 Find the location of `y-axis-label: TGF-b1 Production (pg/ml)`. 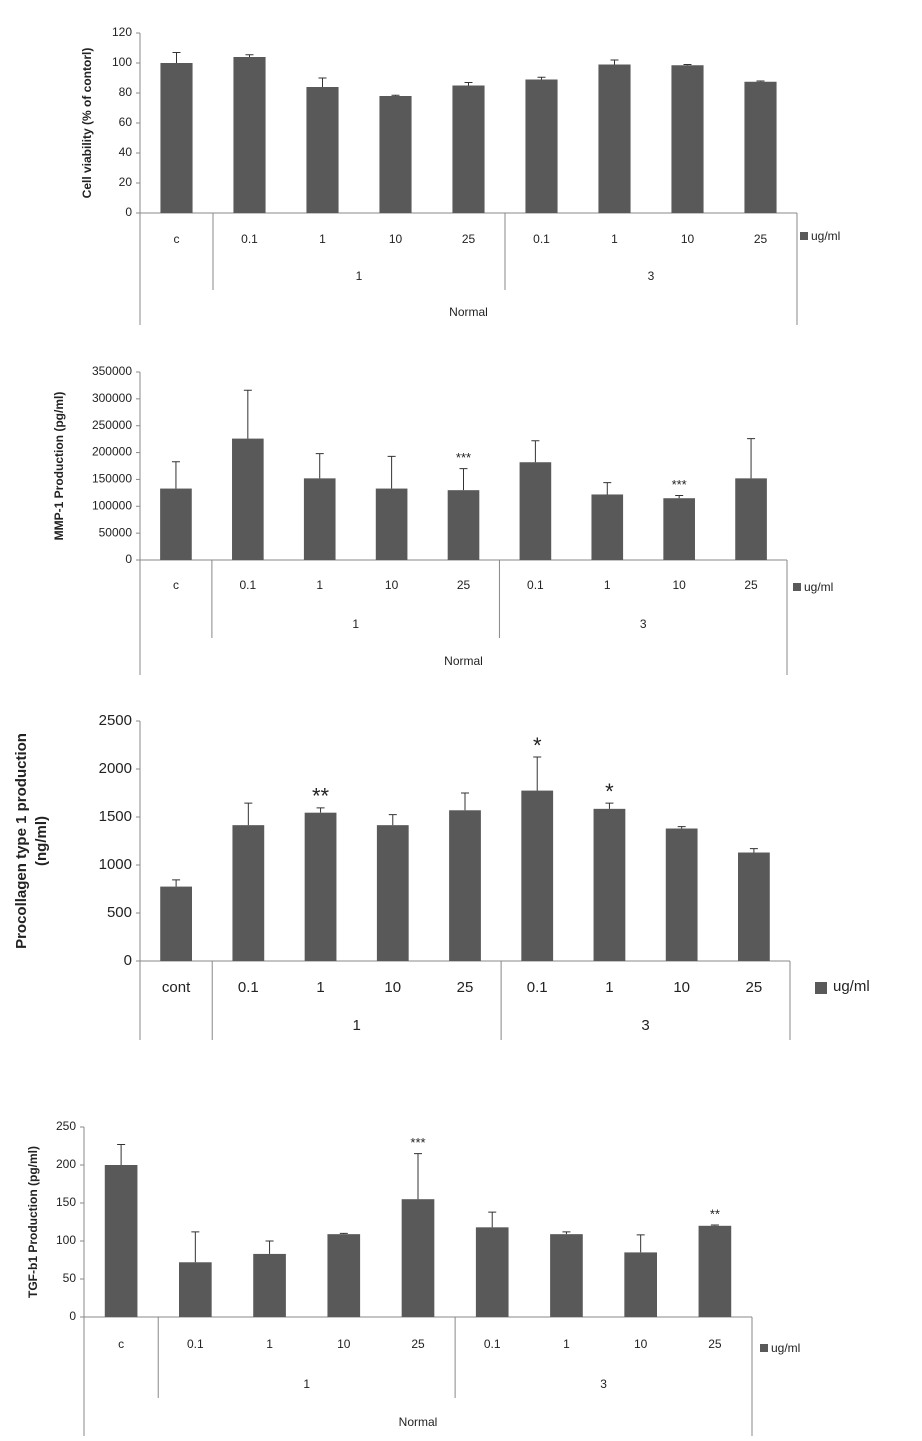

y-axis-label: TGF-b1 Production (pg/ml) is located at coordinates (33, 1222).